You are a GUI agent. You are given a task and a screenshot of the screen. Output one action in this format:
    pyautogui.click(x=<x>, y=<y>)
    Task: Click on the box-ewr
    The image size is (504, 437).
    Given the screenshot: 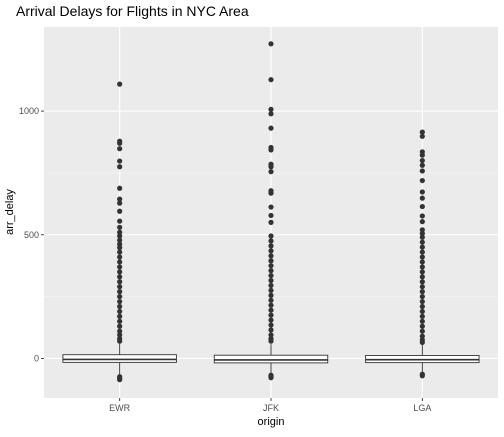 What is the action you would take?
    pyautogui.click(x=119, y=359)
    